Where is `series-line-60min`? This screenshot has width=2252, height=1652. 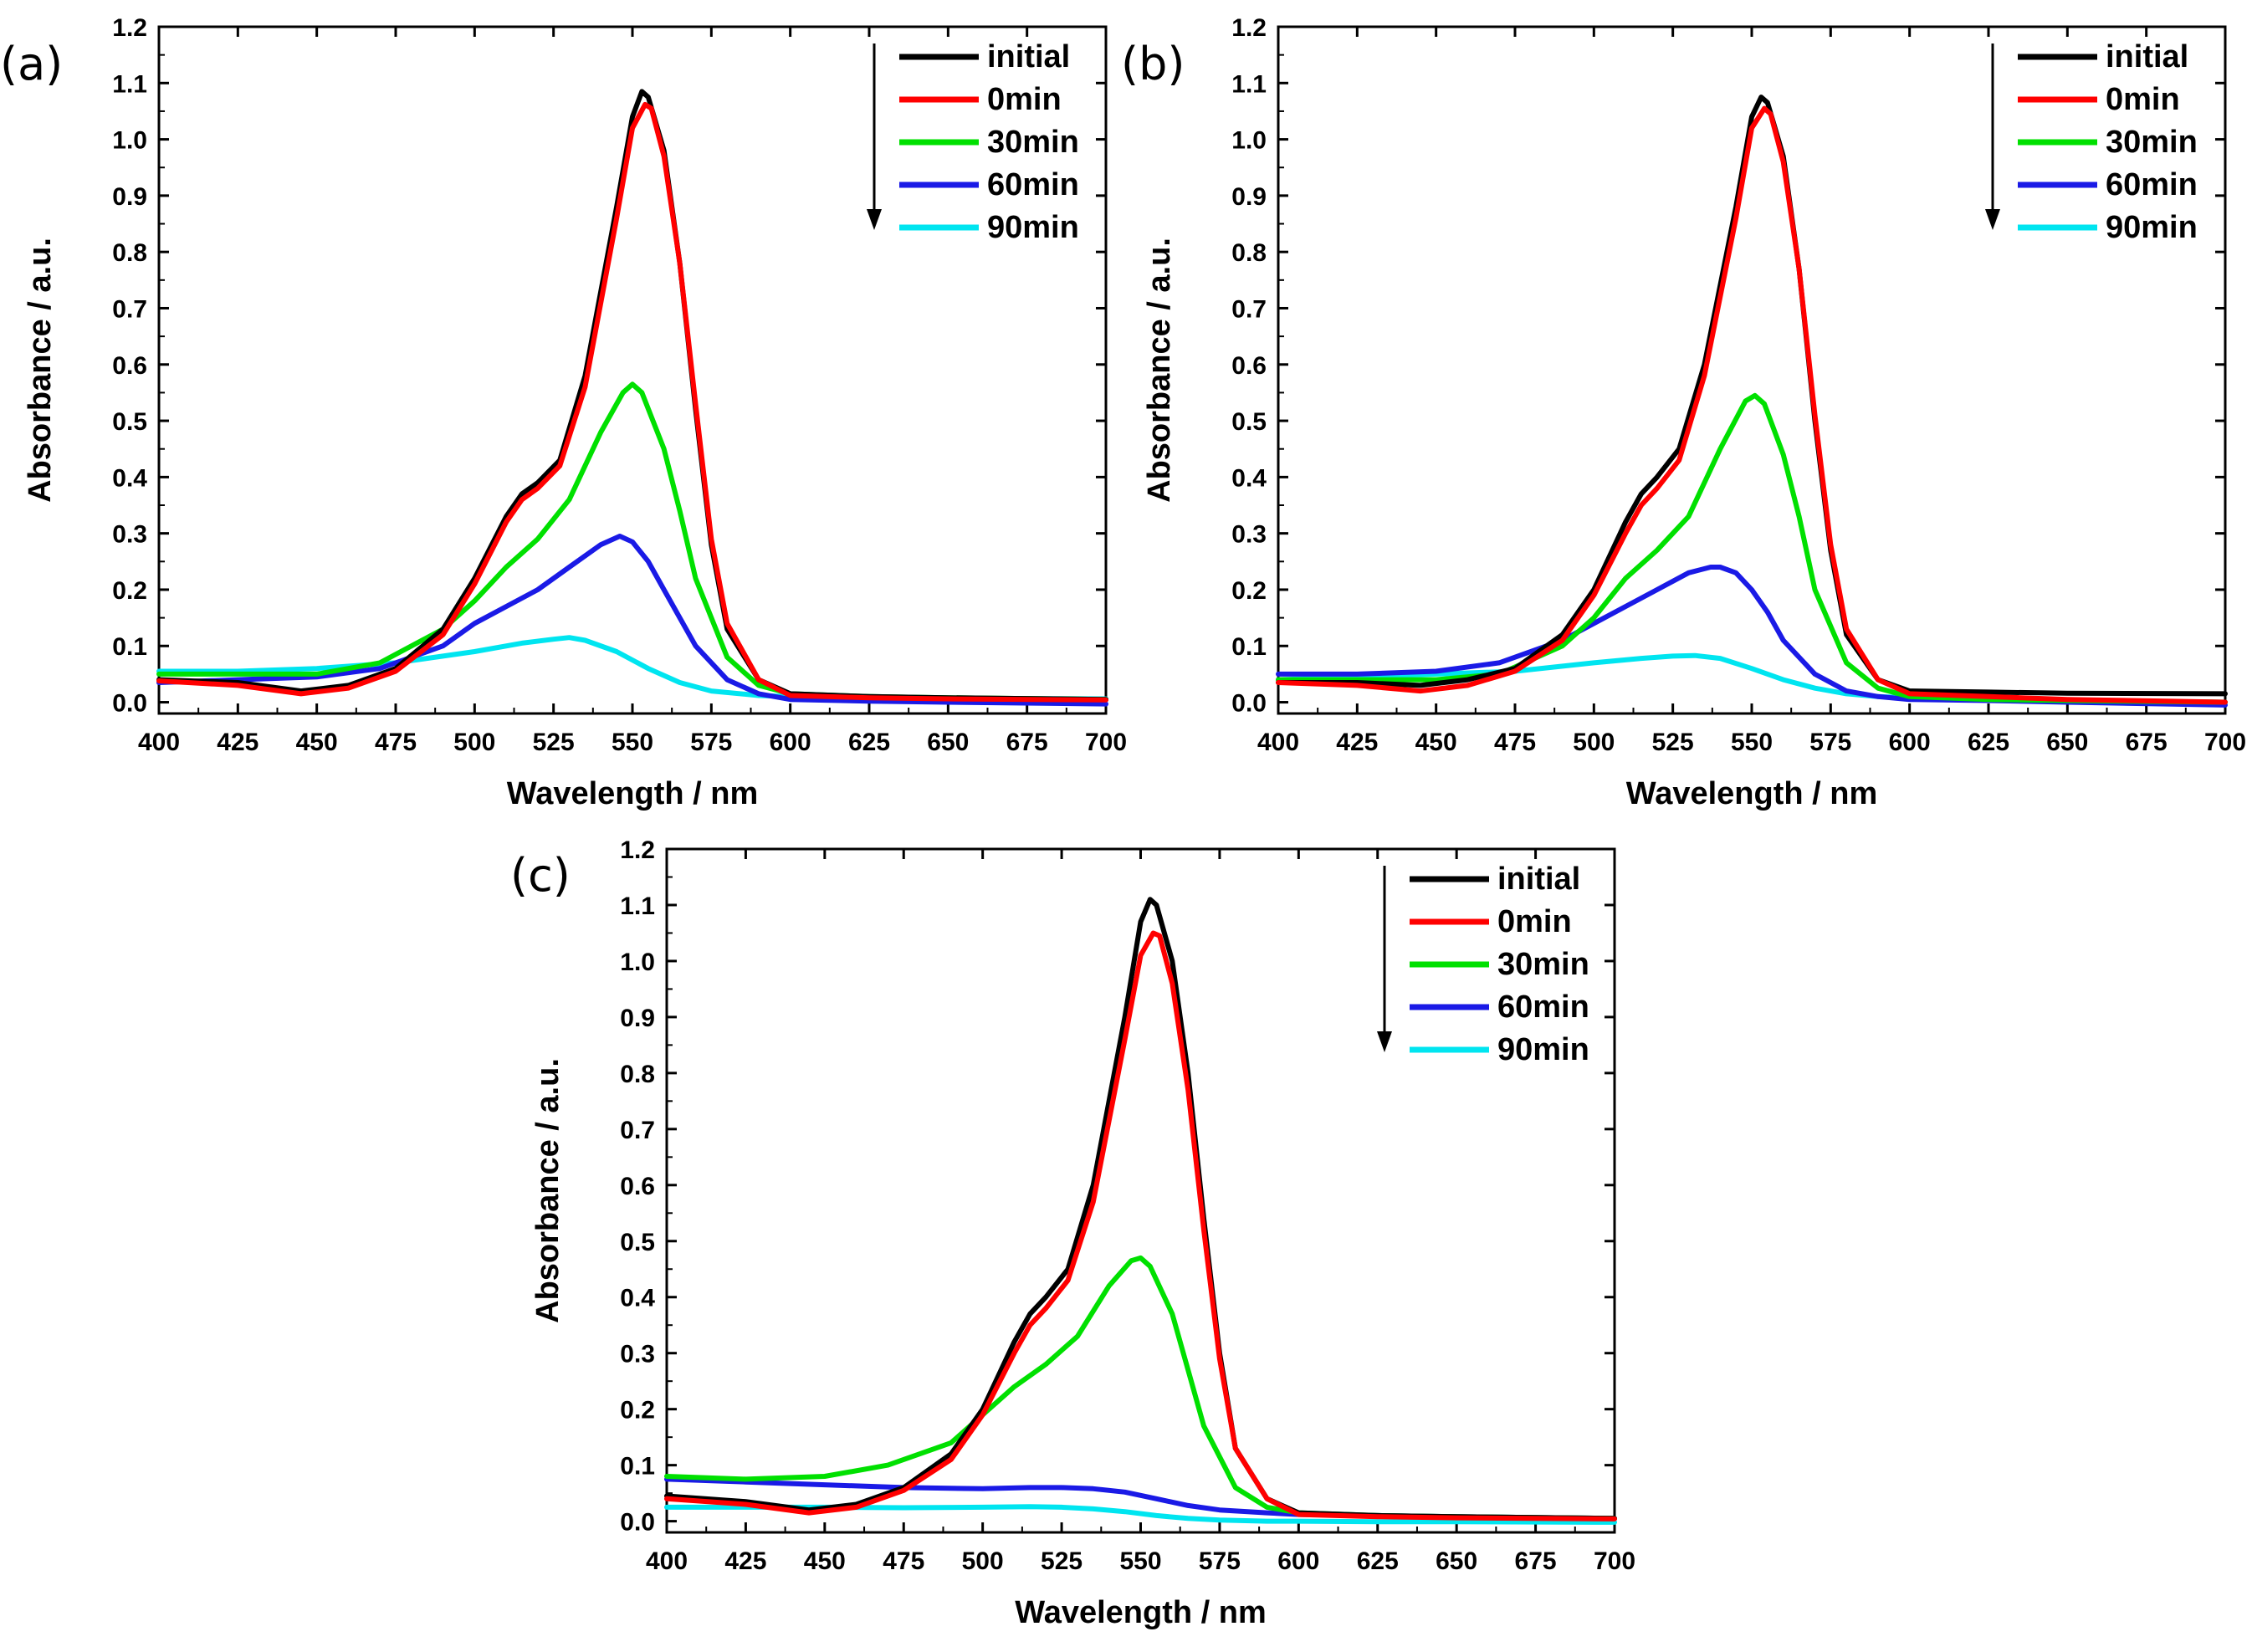 series-line-60min is located at coordinates (632, 620).